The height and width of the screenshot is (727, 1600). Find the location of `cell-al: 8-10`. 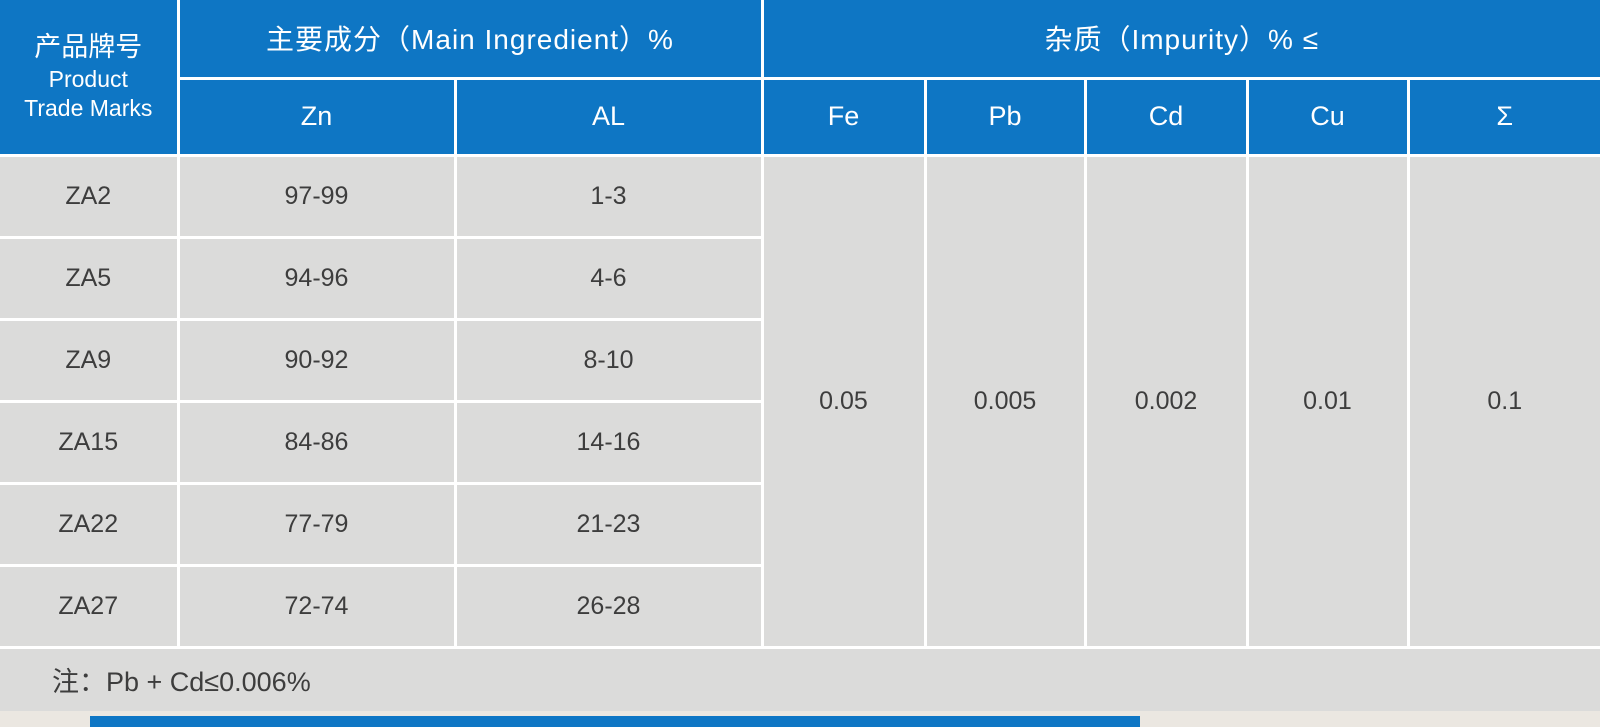

cell-al: 8-10 is located at coordinates (608, 360).